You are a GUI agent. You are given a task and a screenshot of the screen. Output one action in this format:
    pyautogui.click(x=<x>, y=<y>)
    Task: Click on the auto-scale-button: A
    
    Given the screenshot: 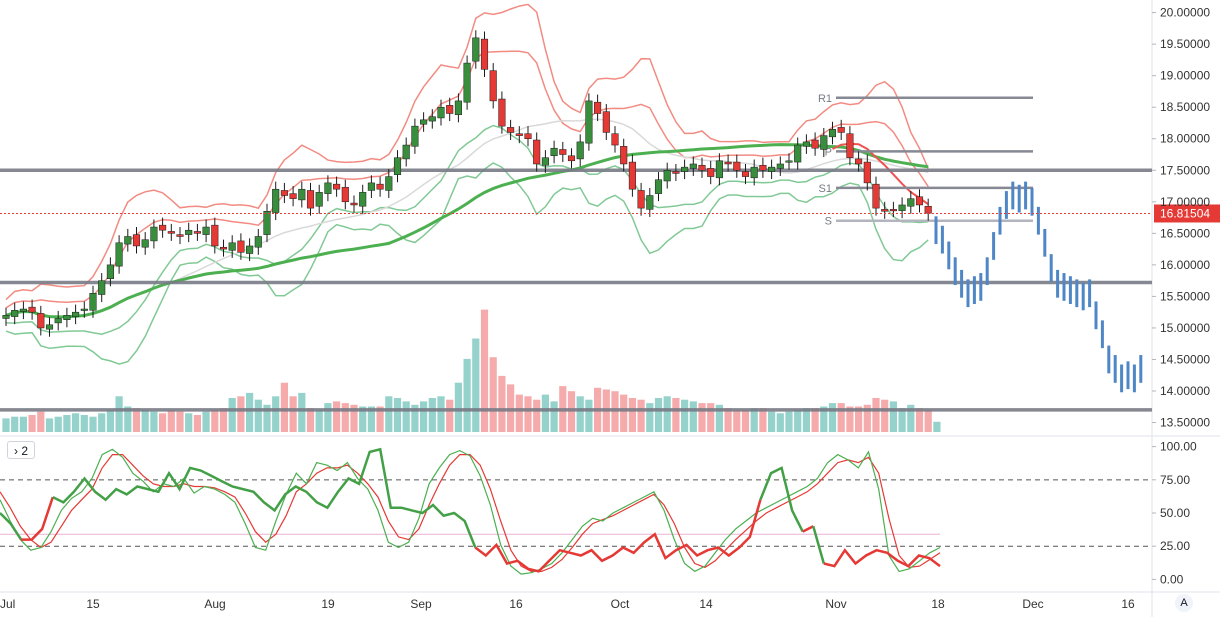 What is the action you would take?
    pyautogui.click(x=1184, y=603)
    